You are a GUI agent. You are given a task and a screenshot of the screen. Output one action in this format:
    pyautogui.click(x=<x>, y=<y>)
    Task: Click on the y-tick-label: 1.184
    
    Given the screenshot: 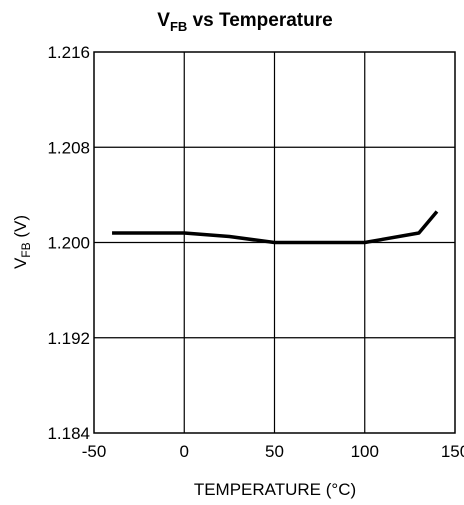 What is the action you would take?
    pyautogui.click(x=68, y=433)
    